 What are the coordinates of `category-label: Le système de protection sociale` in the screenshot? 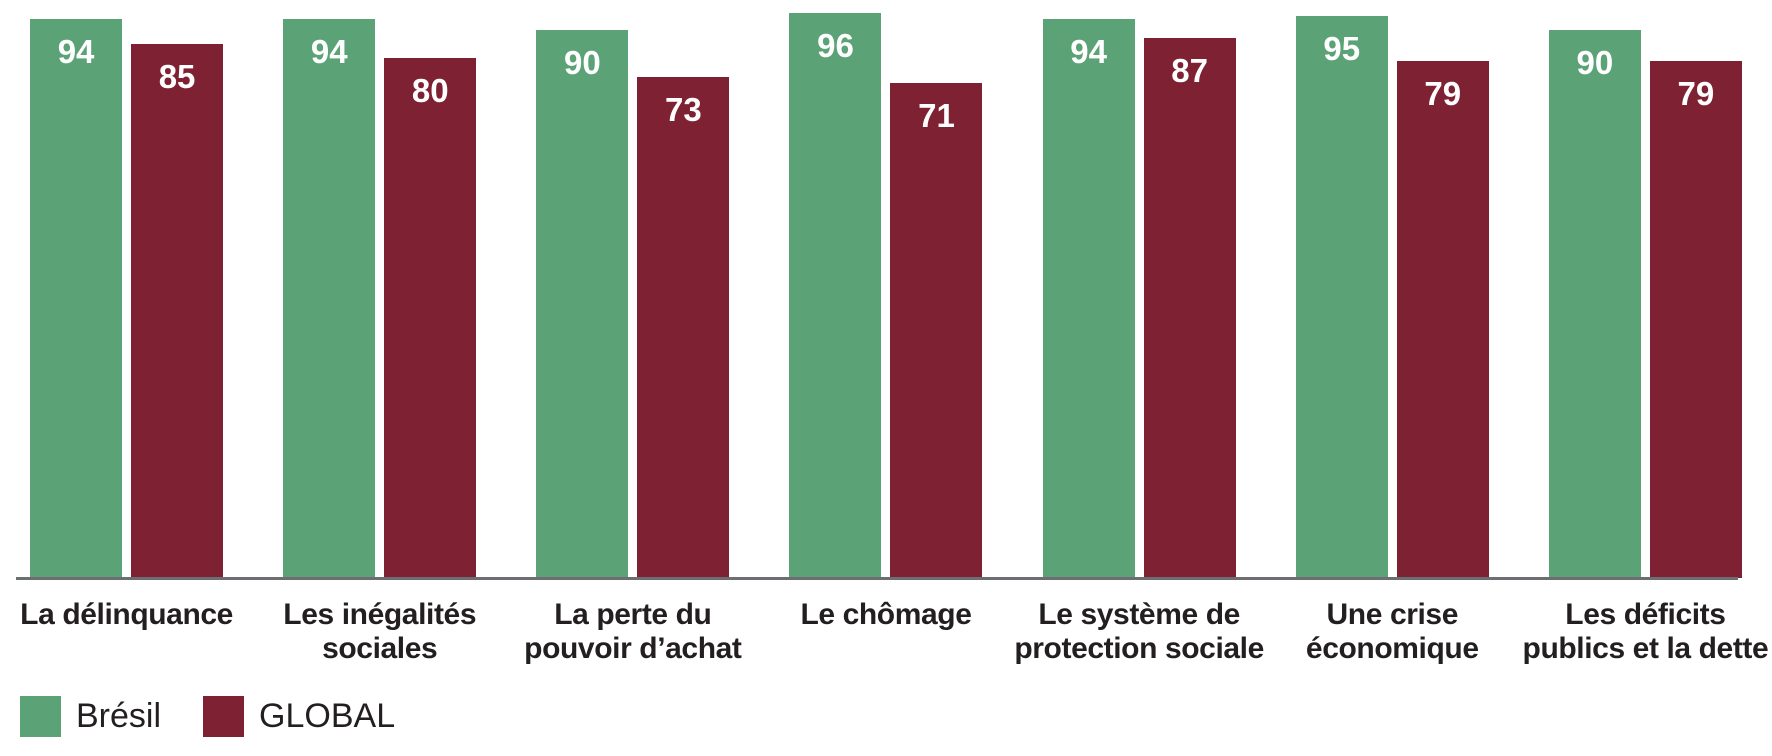 It's located at (1139, 631).